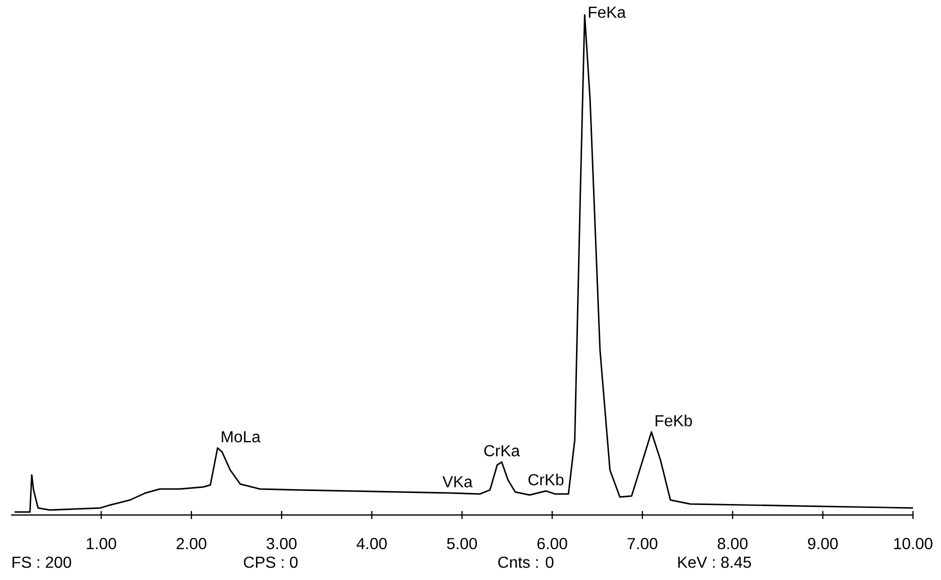  I want to click on x-tick-label: 2.00, so click(191, 544).